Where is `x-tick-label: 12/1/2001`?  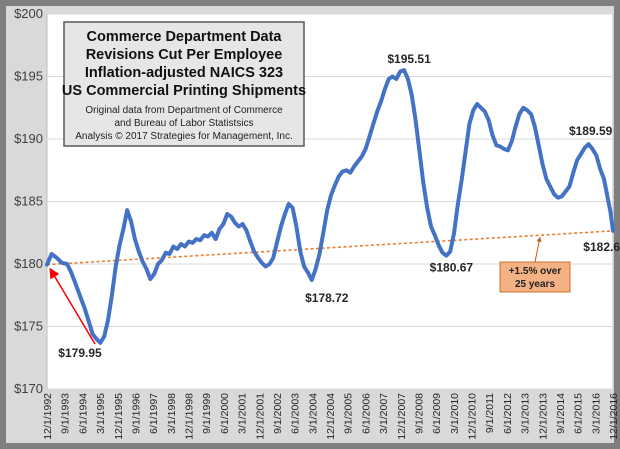
x-tick-label: 12/1/2001 is located at coordinates (260, 416).